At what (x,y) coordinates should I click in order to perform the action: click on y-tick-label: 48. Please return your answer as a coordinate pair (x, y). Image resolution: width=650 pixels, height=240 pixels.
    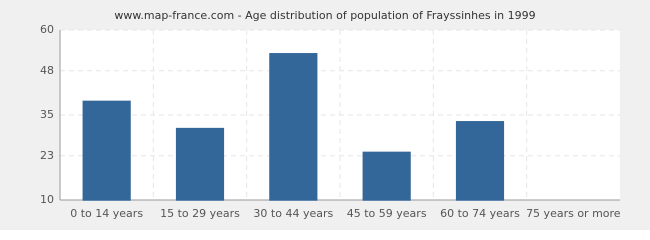
    Looking at the image, I should click on (47, 70).